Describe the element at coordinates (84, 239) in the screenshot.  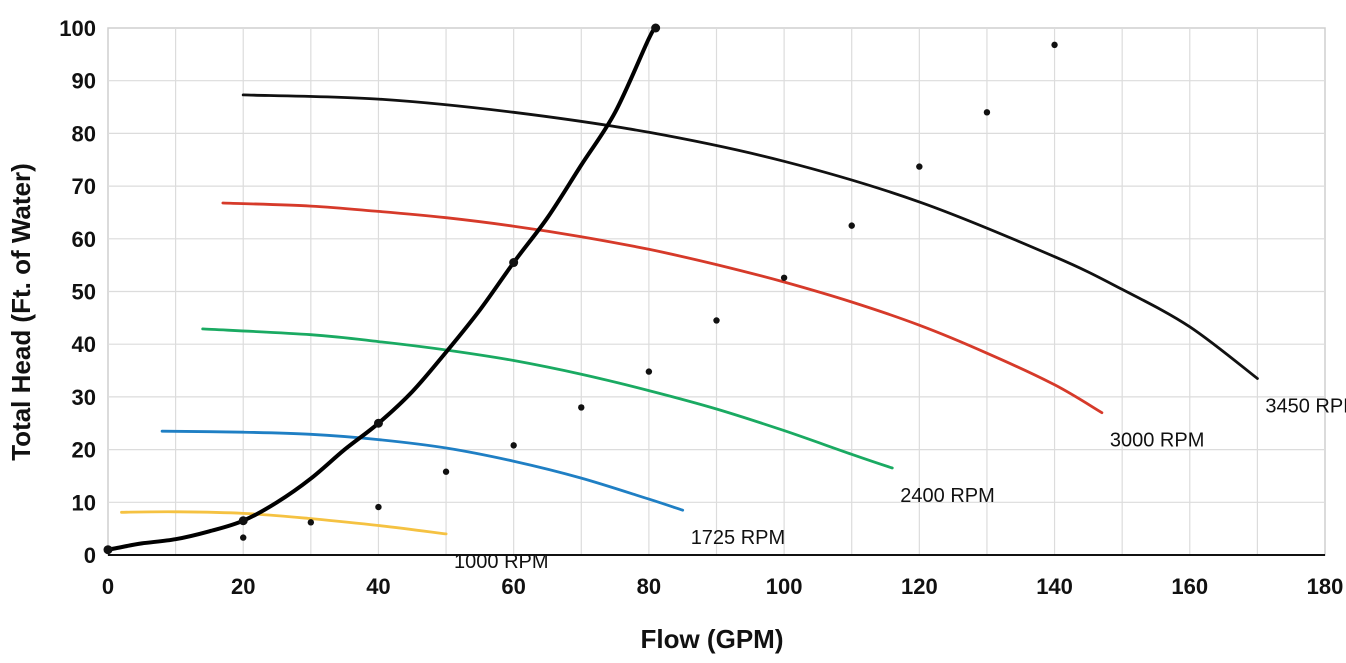
I see `y-tick-label: 60` at that location.